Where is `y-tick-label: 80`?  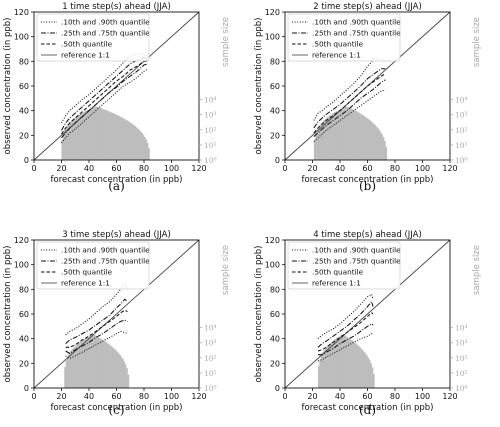 y-tick-label: 80 is located at coordinates (24, 289).